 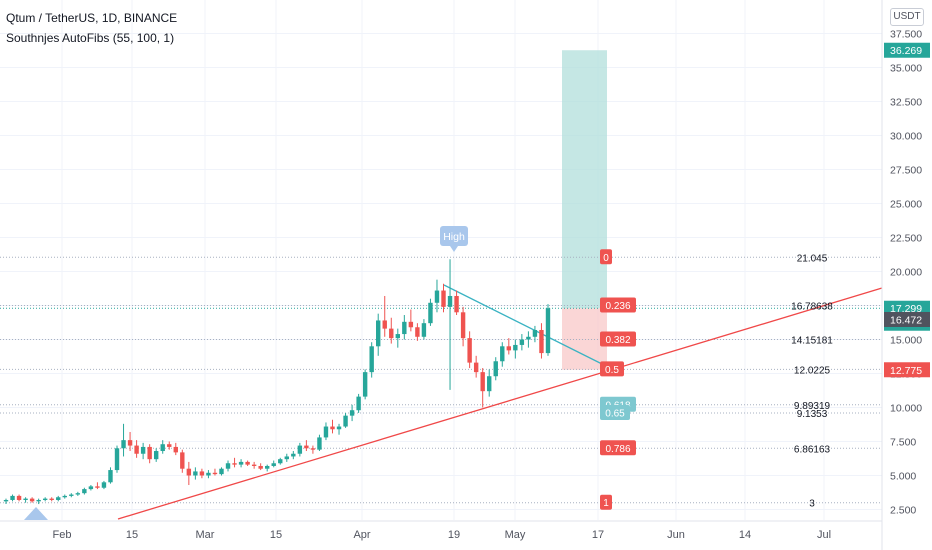 I want to click on price-tick-label: 7.500, so click(x=903, y=443).